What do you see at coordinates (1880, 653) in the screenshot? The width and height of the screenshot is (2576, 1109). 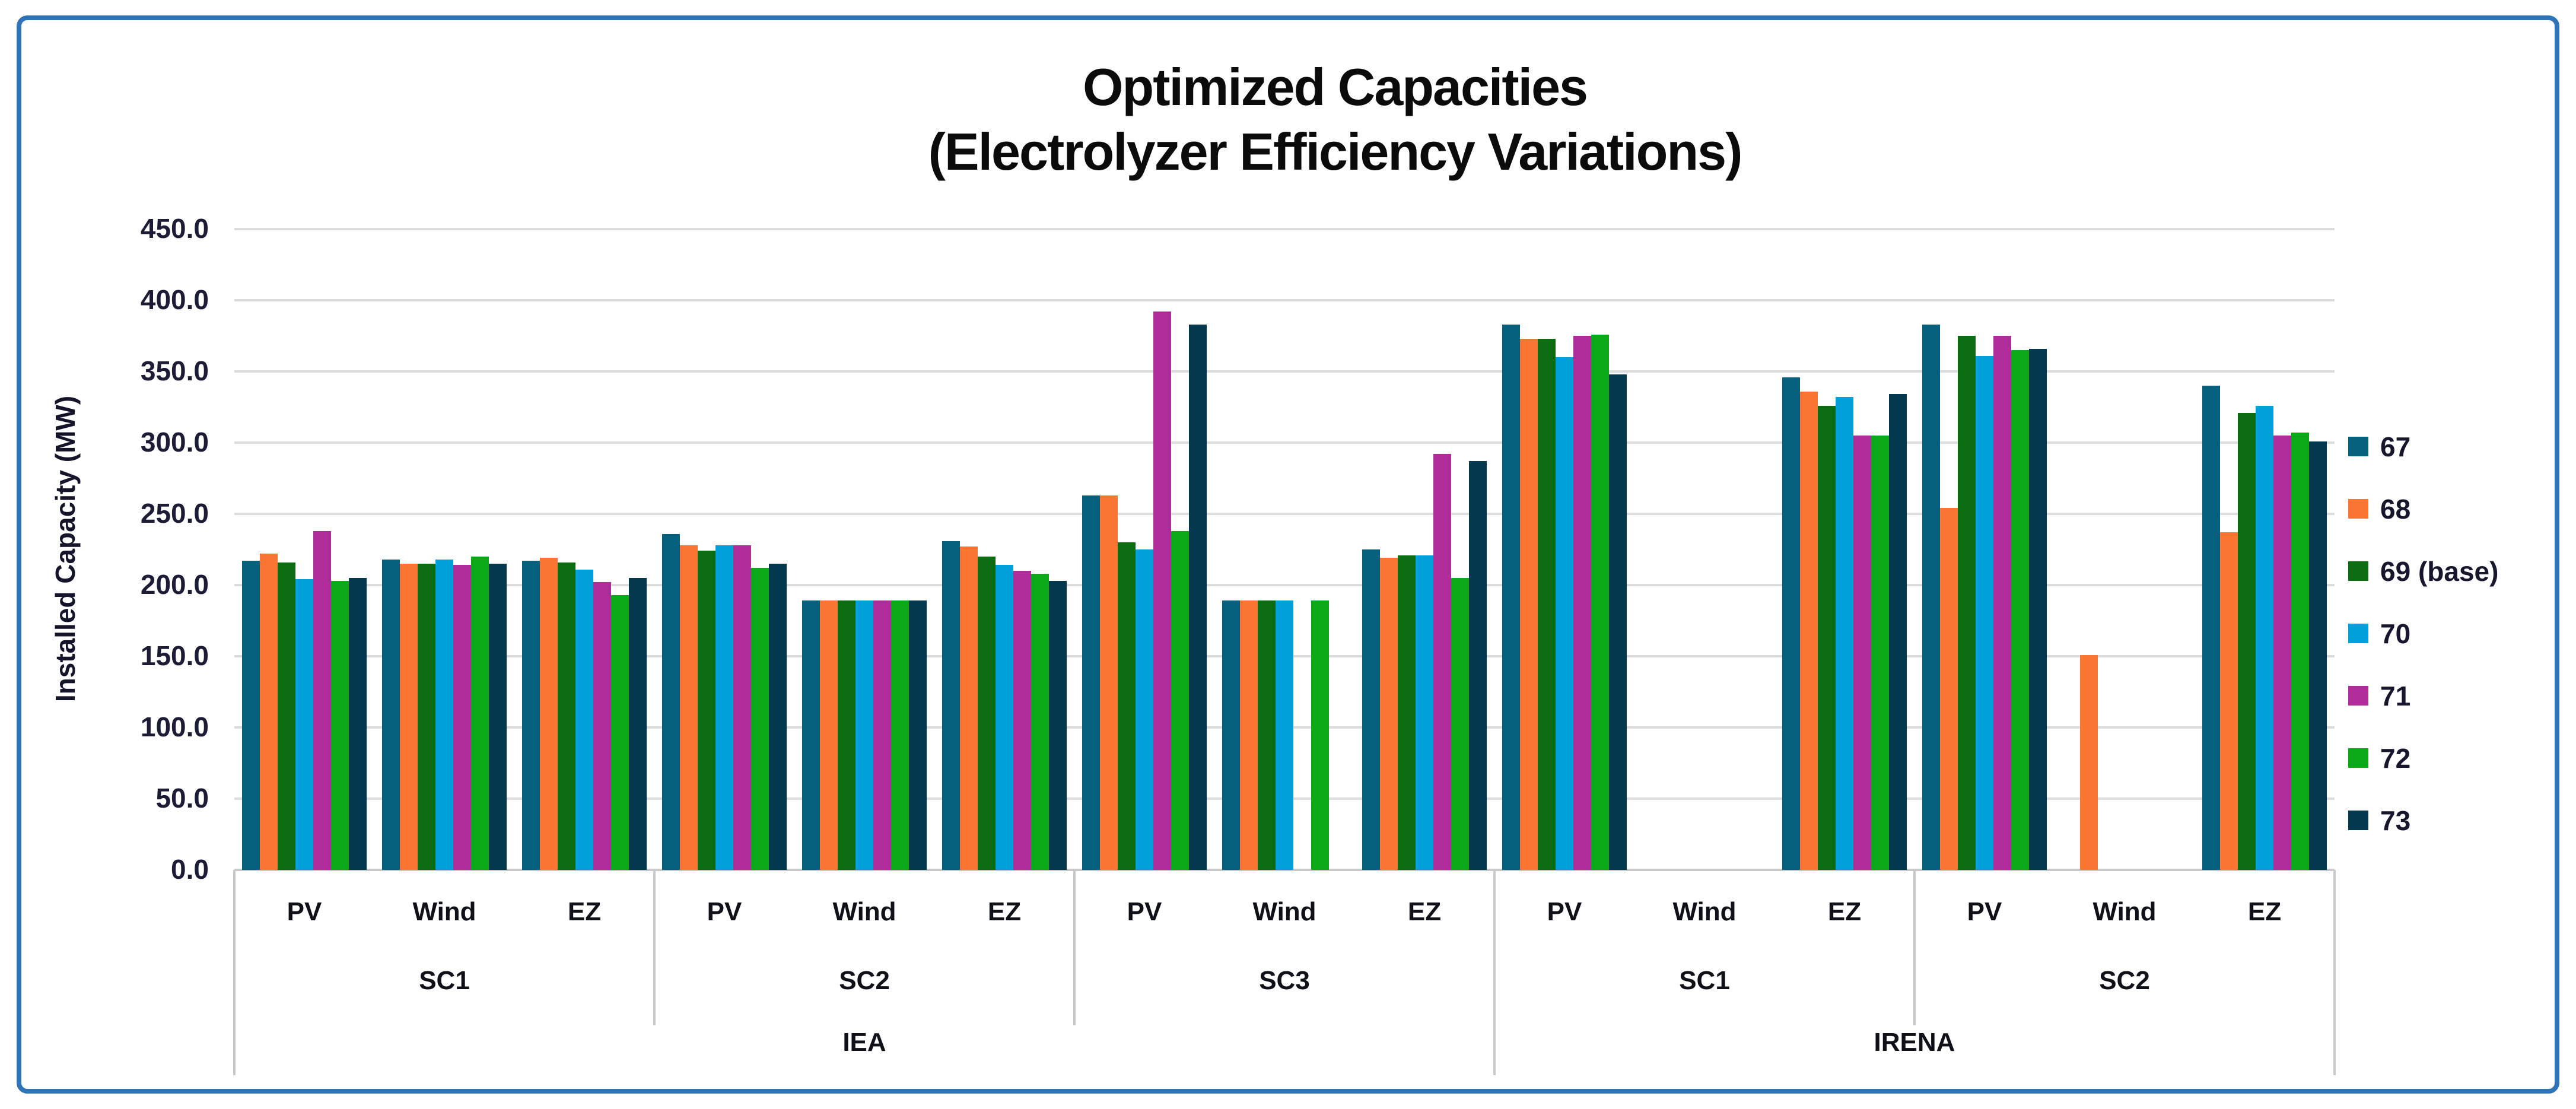 I see `bar-72-IRENA-SC1-EZ` at bounding box center [1880, 653].